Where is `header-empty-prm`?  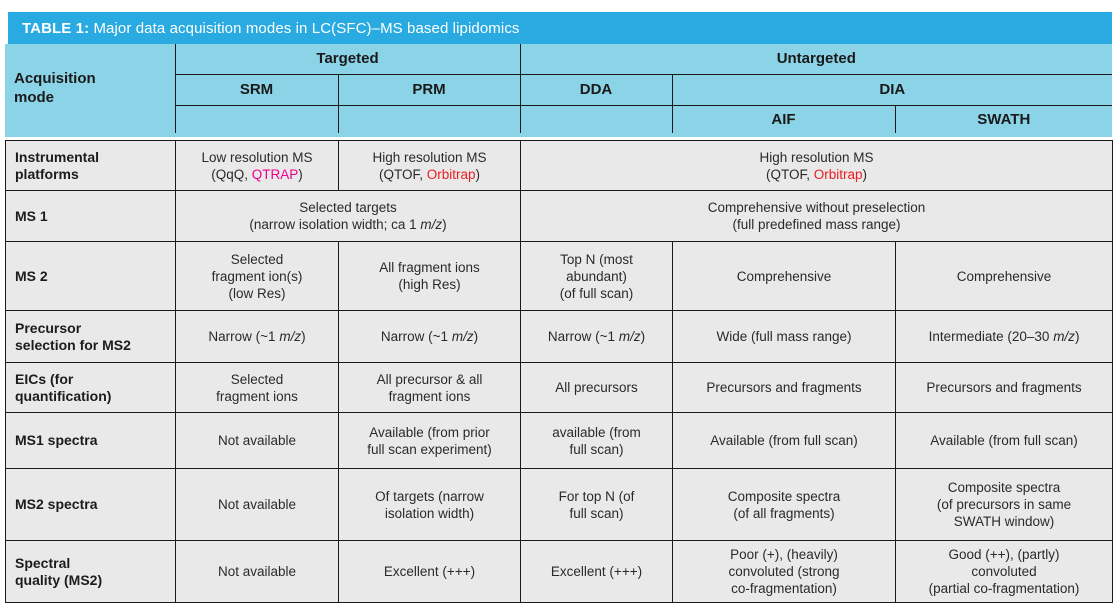 header-empty-prm is located at coordinates (429, 119).